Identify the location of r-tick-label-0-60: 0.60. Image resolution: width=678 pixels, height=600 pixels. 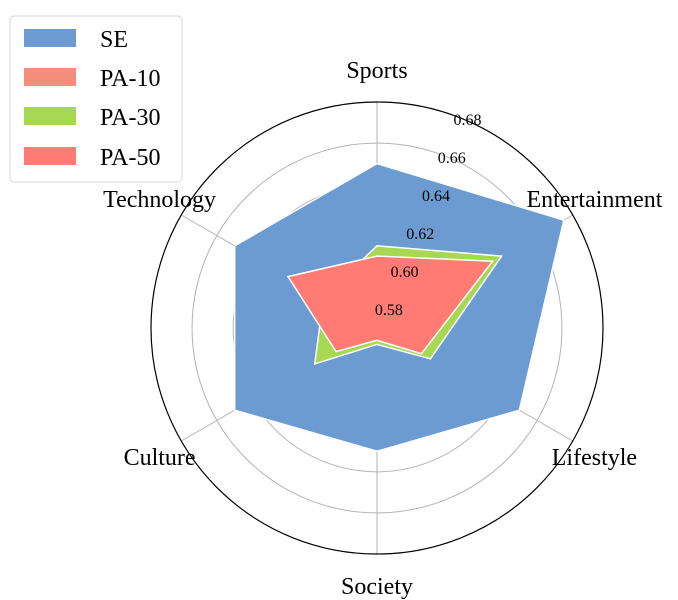
(405, 272).